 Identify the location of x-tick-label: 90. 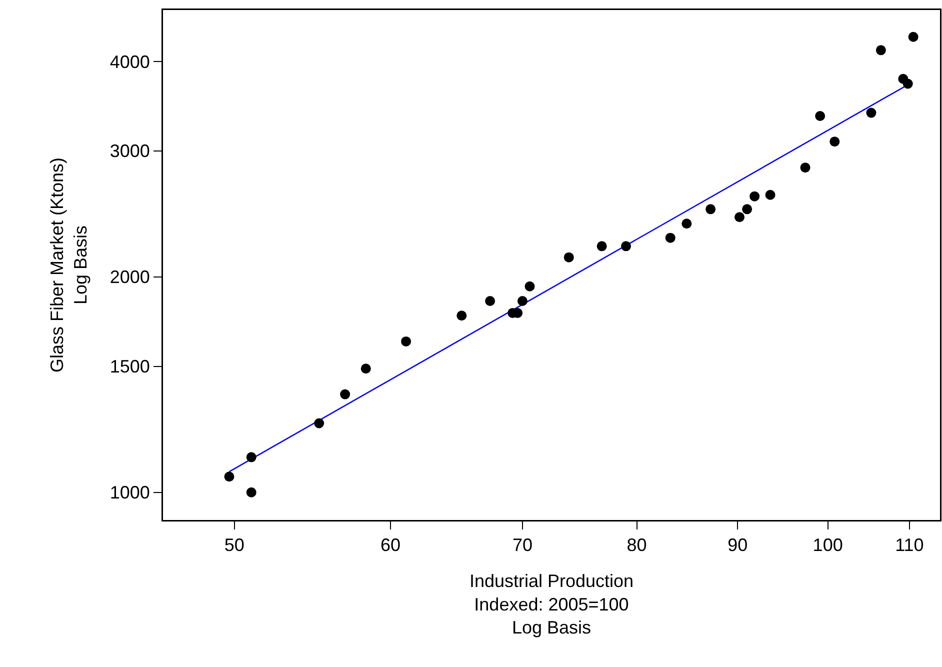
(738, 545).